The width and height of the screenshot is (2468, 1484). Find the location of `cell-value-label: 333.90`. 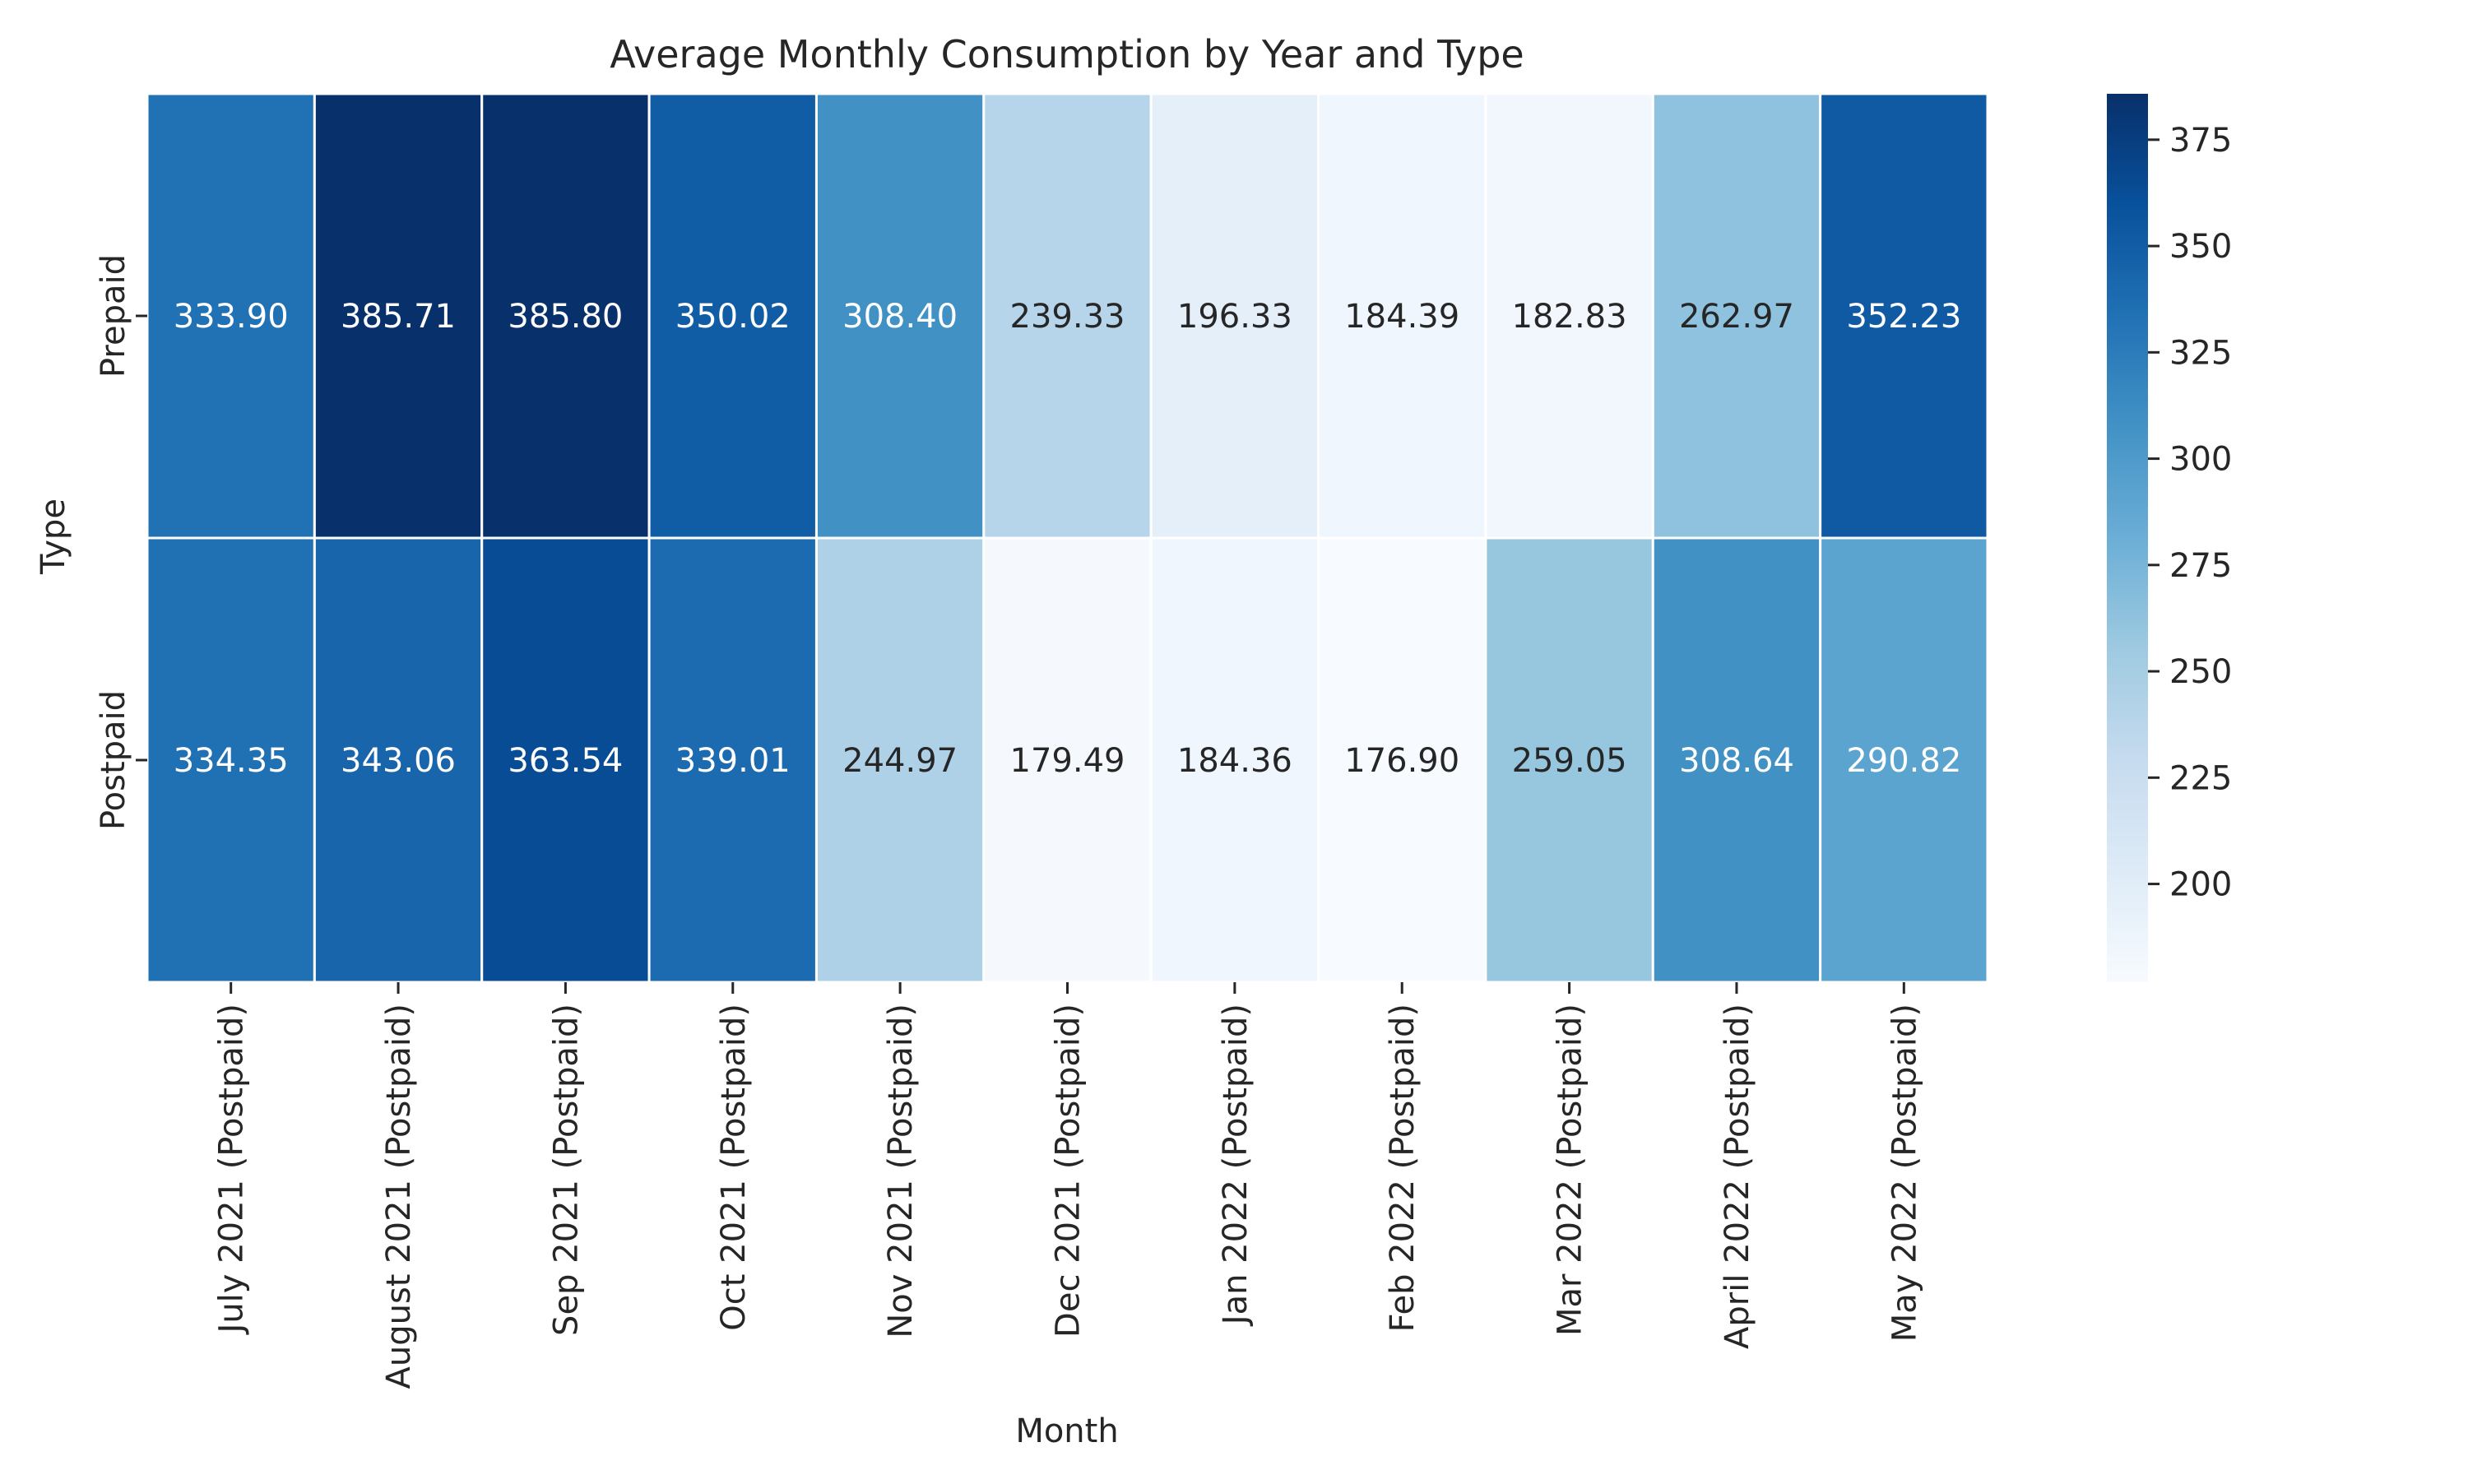

cell-value-label: 333.90 is located at coordinates (231, 317).